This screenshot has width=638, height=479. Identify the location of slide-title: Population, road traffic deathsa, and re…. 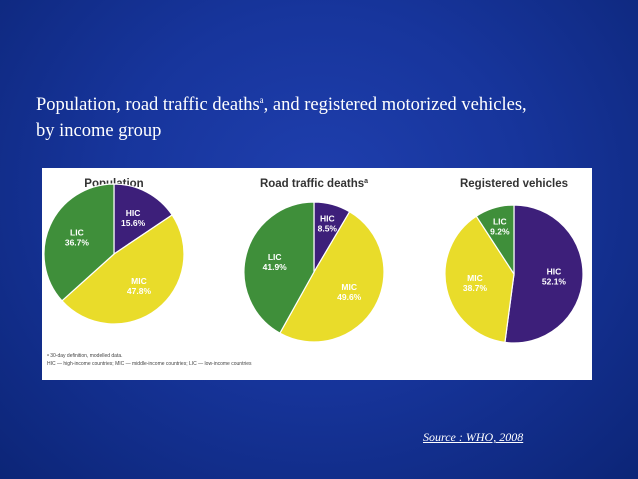
(326, 118).